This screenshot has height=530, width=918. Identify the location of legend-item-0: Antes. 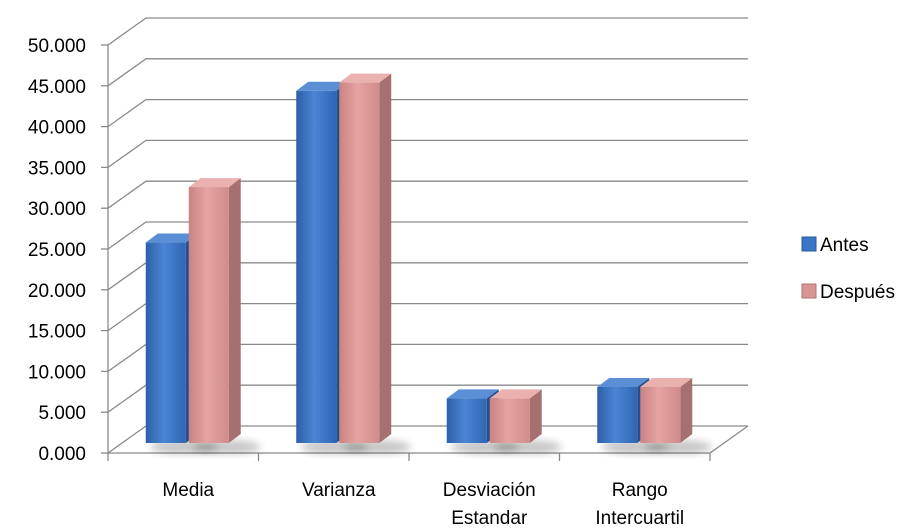
(835, 245).